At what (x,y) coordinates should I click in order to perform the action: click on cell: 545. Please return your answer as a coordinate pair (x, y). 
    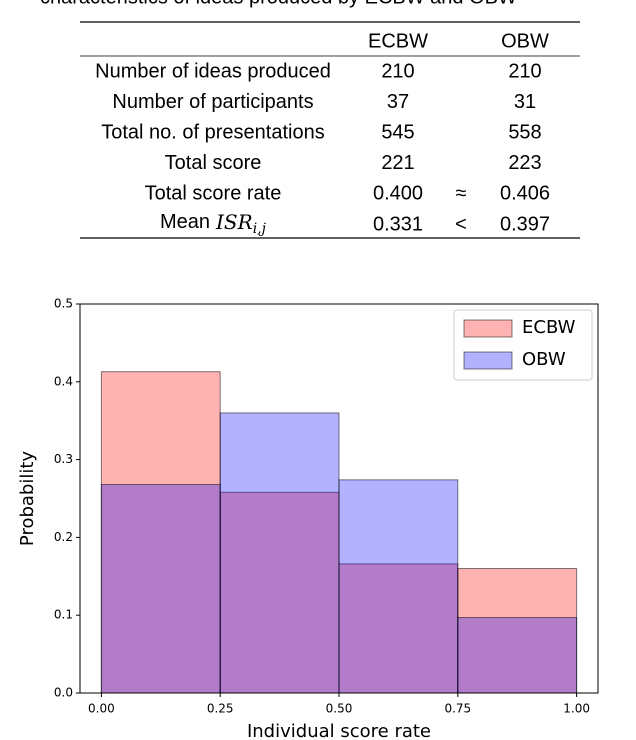
    Looking at the image, I should click on (397, 132).